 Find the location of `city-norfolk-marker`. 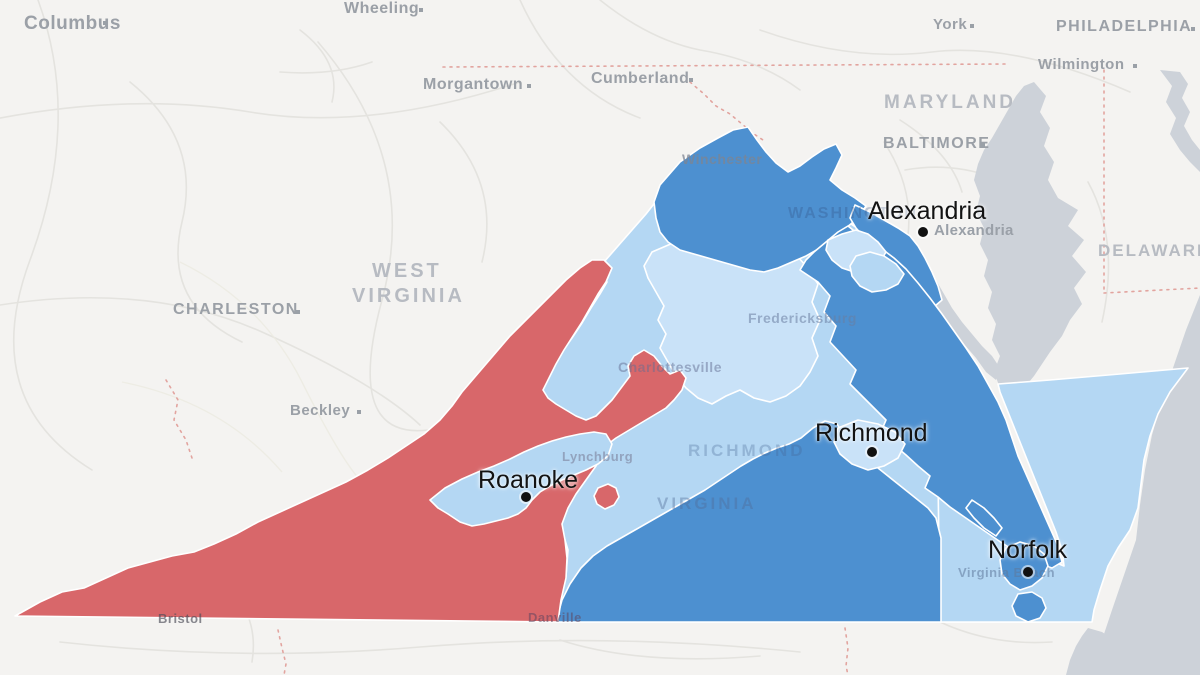

city-norfolk-marker is located at coordinates (1028, 572).